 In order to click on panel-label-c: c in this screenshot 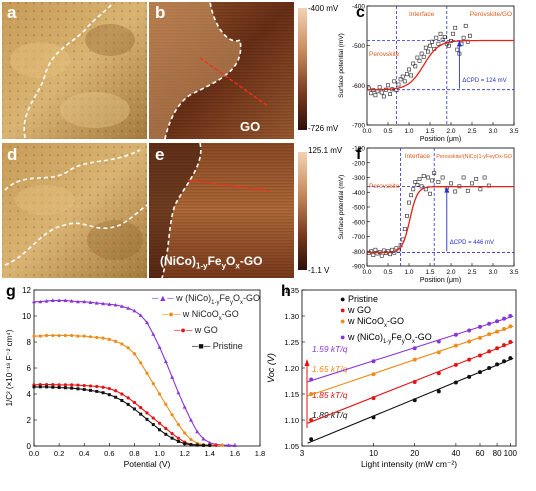, I will do `click(360, 12)`.